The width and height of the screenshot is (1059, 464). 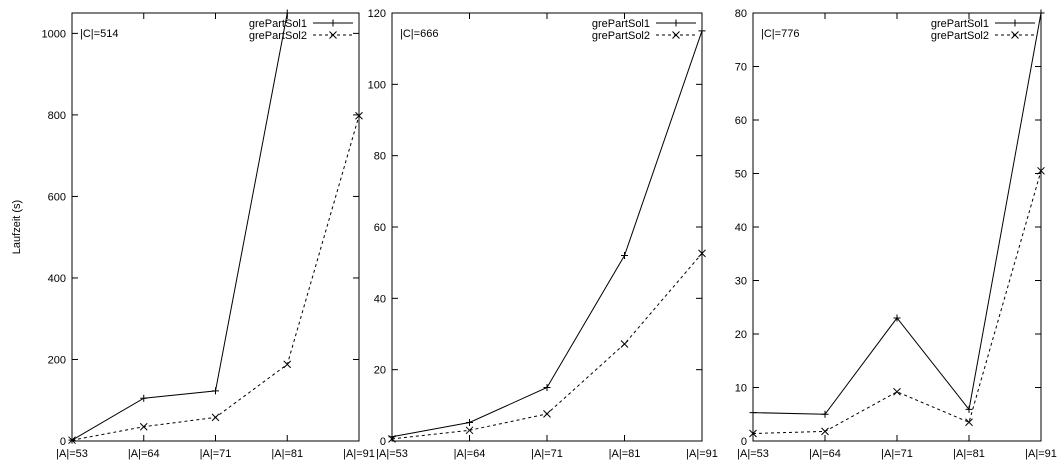 I want to click on panel-annotation: |C|=776, so click(x=780, y=34).